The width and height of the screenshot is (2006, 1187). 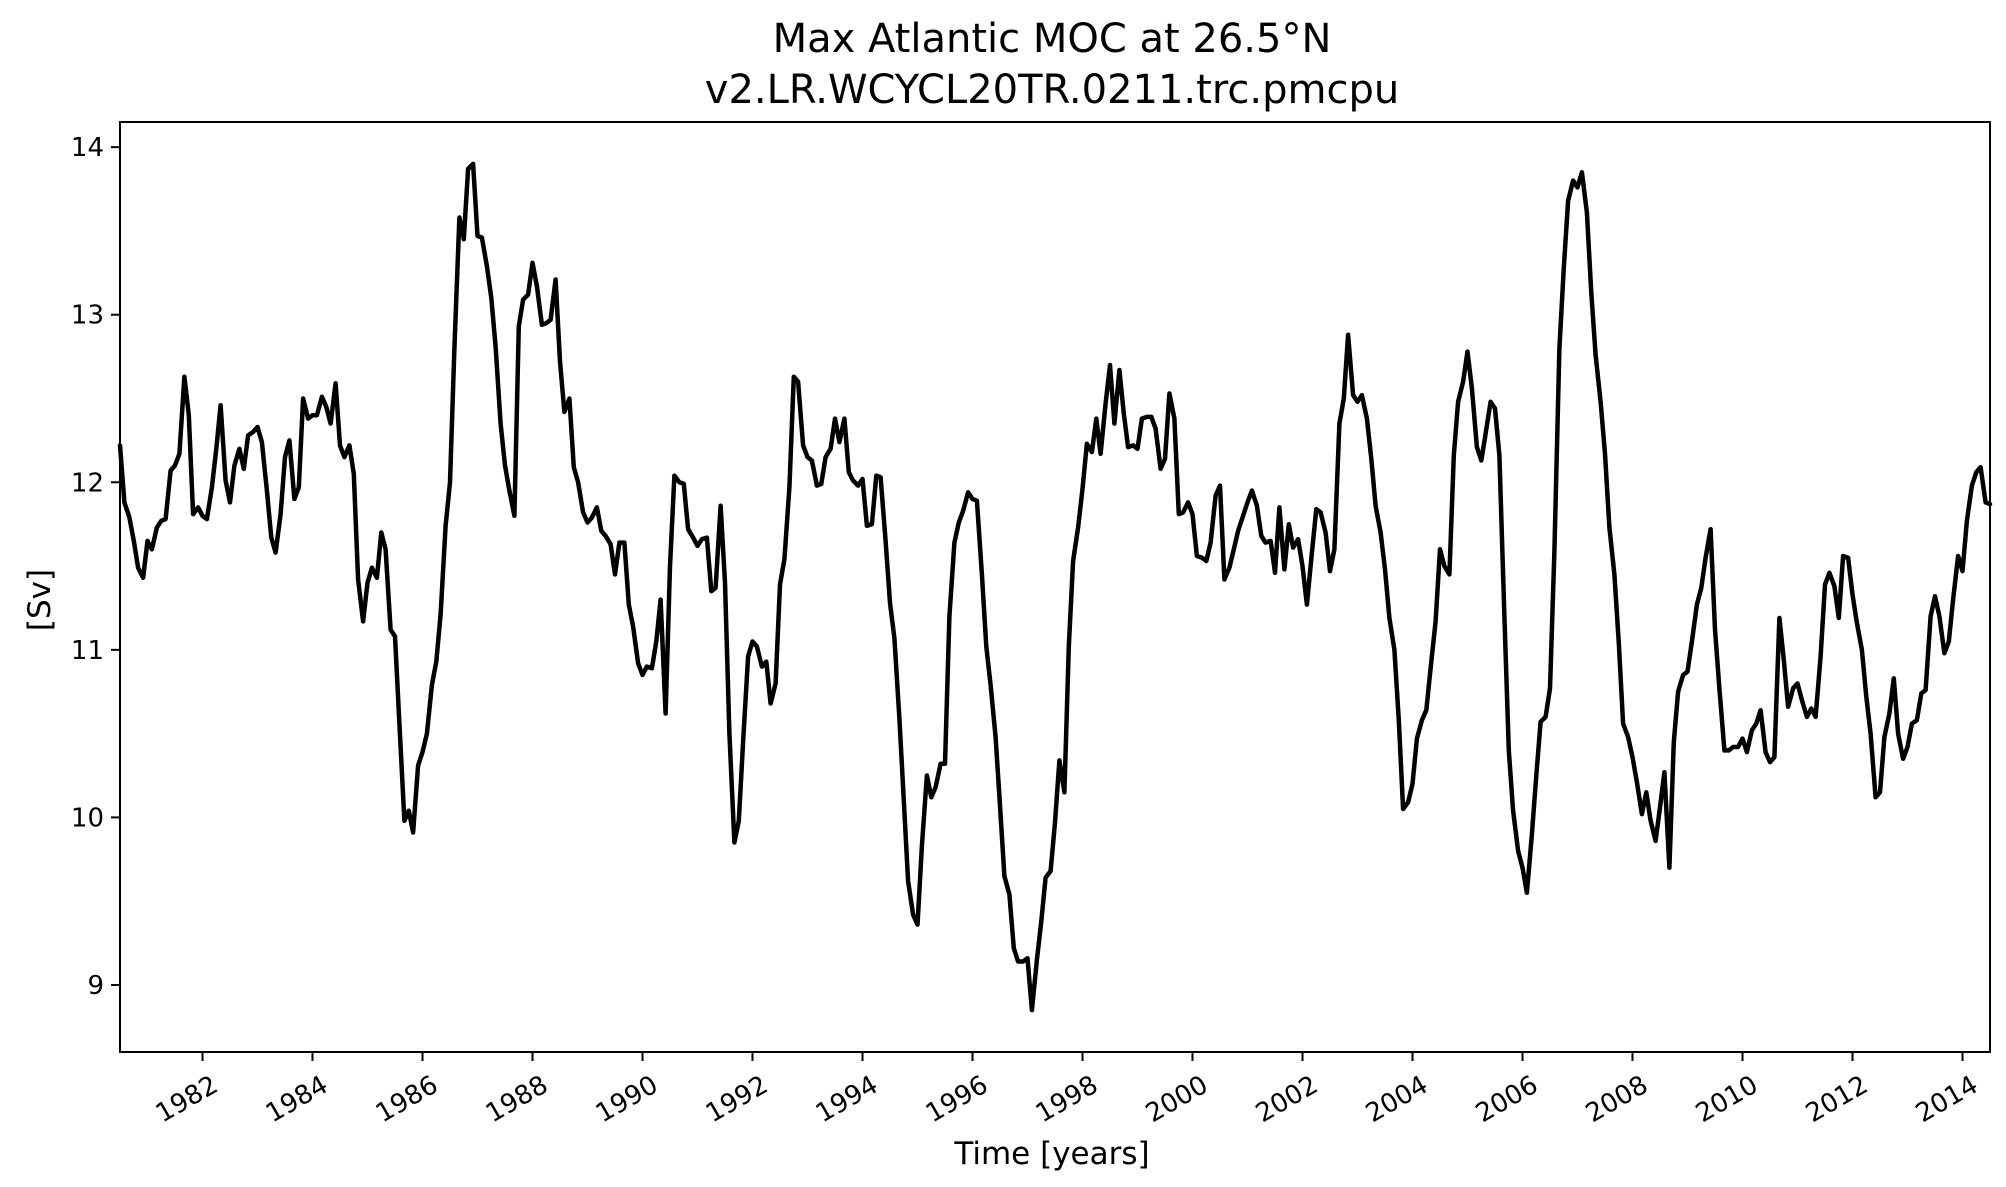 I want to click on x-tick-label: 2008, so click(x=1617, y=1099).